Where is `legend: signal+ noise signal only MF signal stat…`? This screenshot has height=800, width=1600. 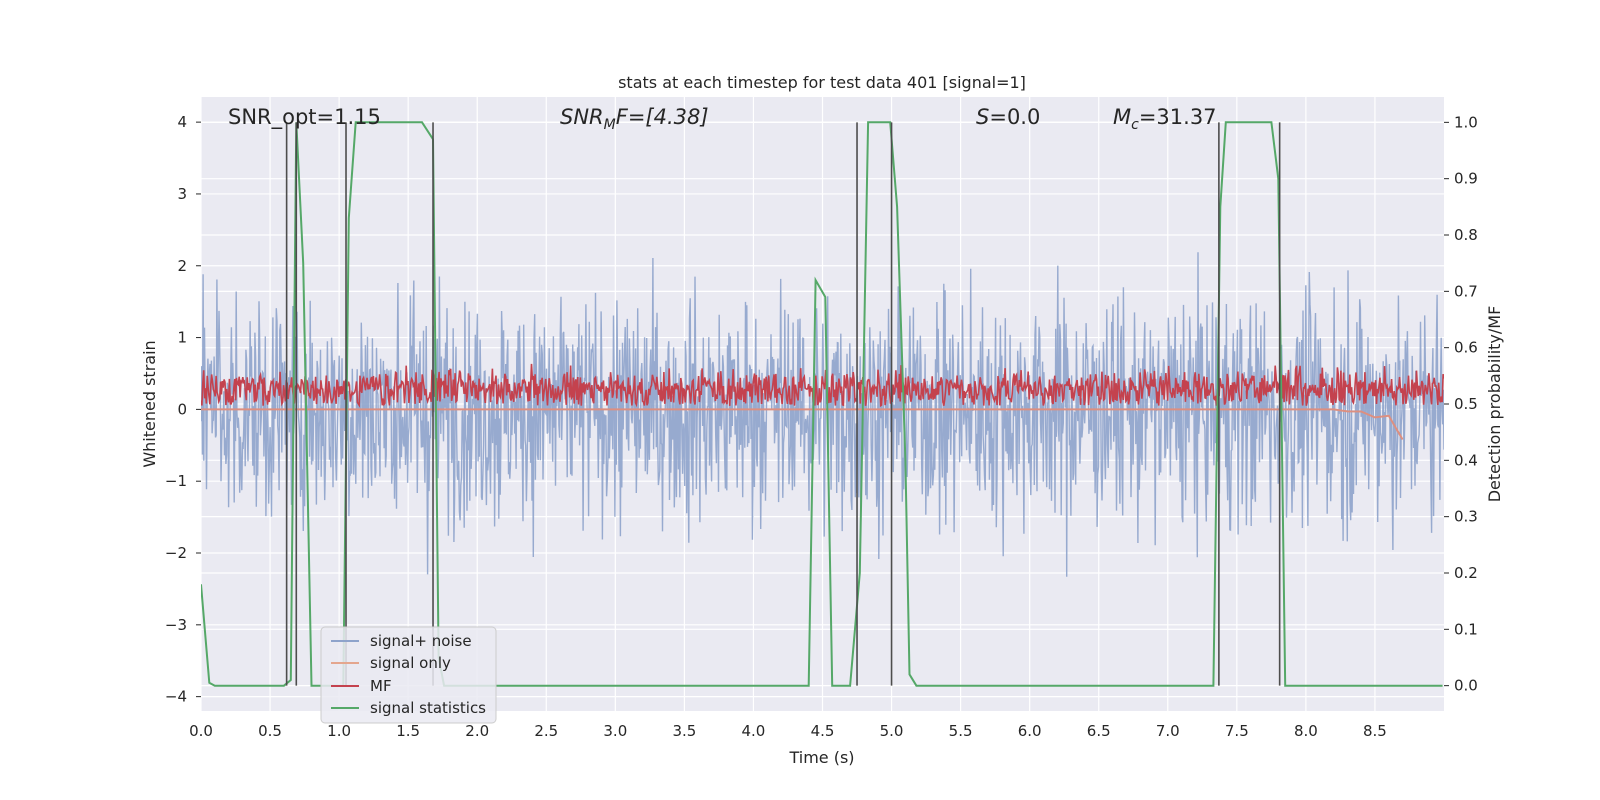
legend: signal+ noise signal only MF signal stat… is located at coordinates (408, 675).